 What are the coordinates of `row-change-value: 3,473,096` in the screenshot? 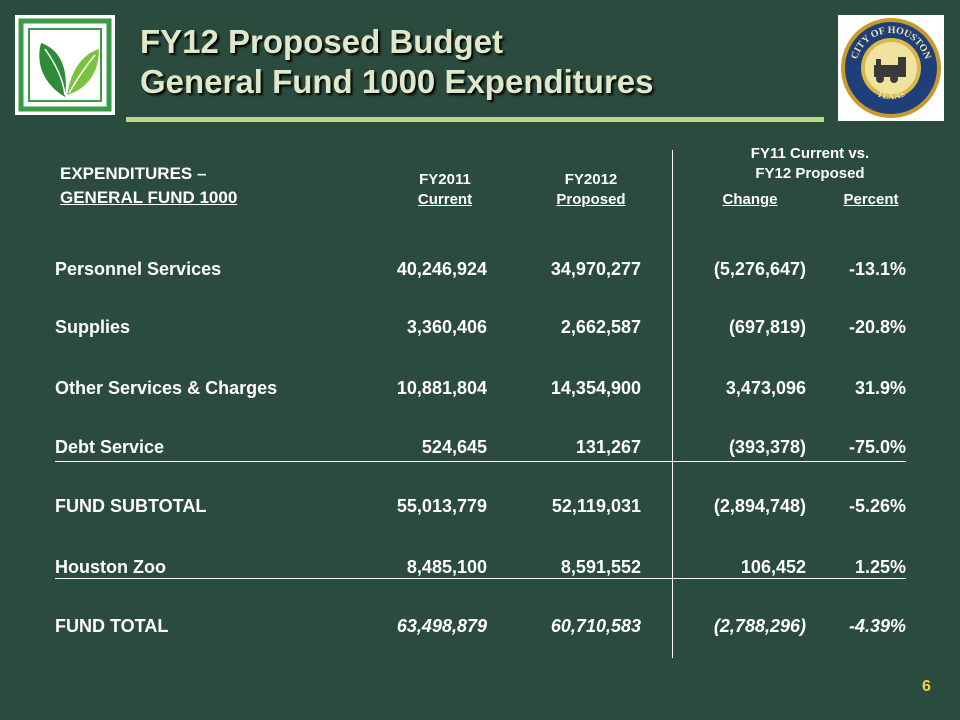 It's located at (765, 388).